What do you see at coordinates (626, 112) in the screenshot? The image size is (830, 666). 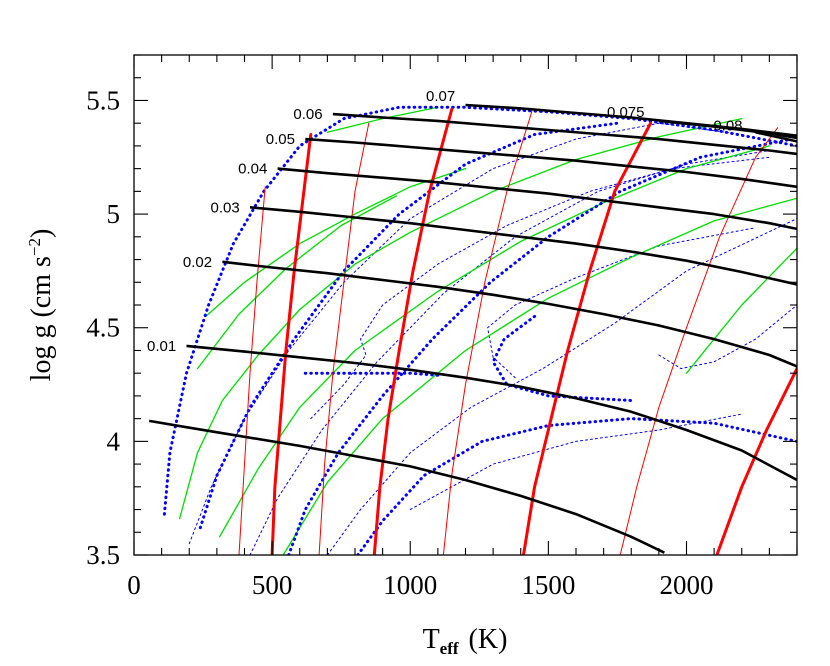 I see `mass-label-0.075: 0.075` at bounding box center [626, 112].